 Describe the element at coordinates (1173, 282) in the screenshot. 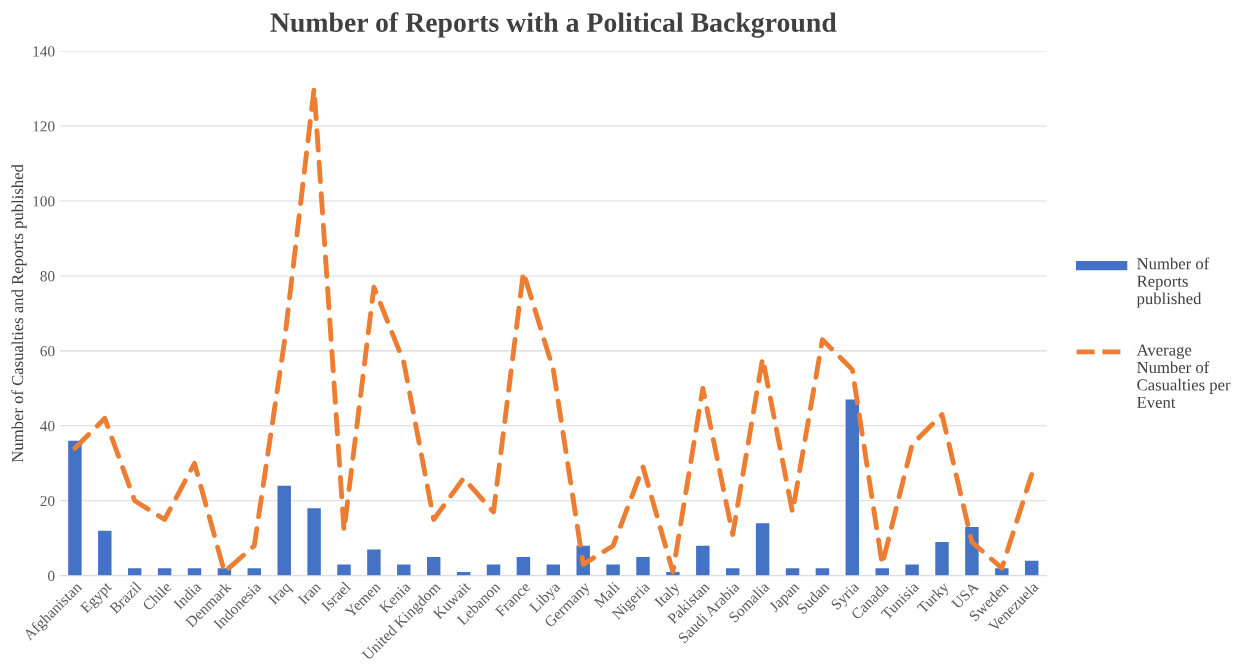

I see `legend-label: Number of Reports published` at that location.